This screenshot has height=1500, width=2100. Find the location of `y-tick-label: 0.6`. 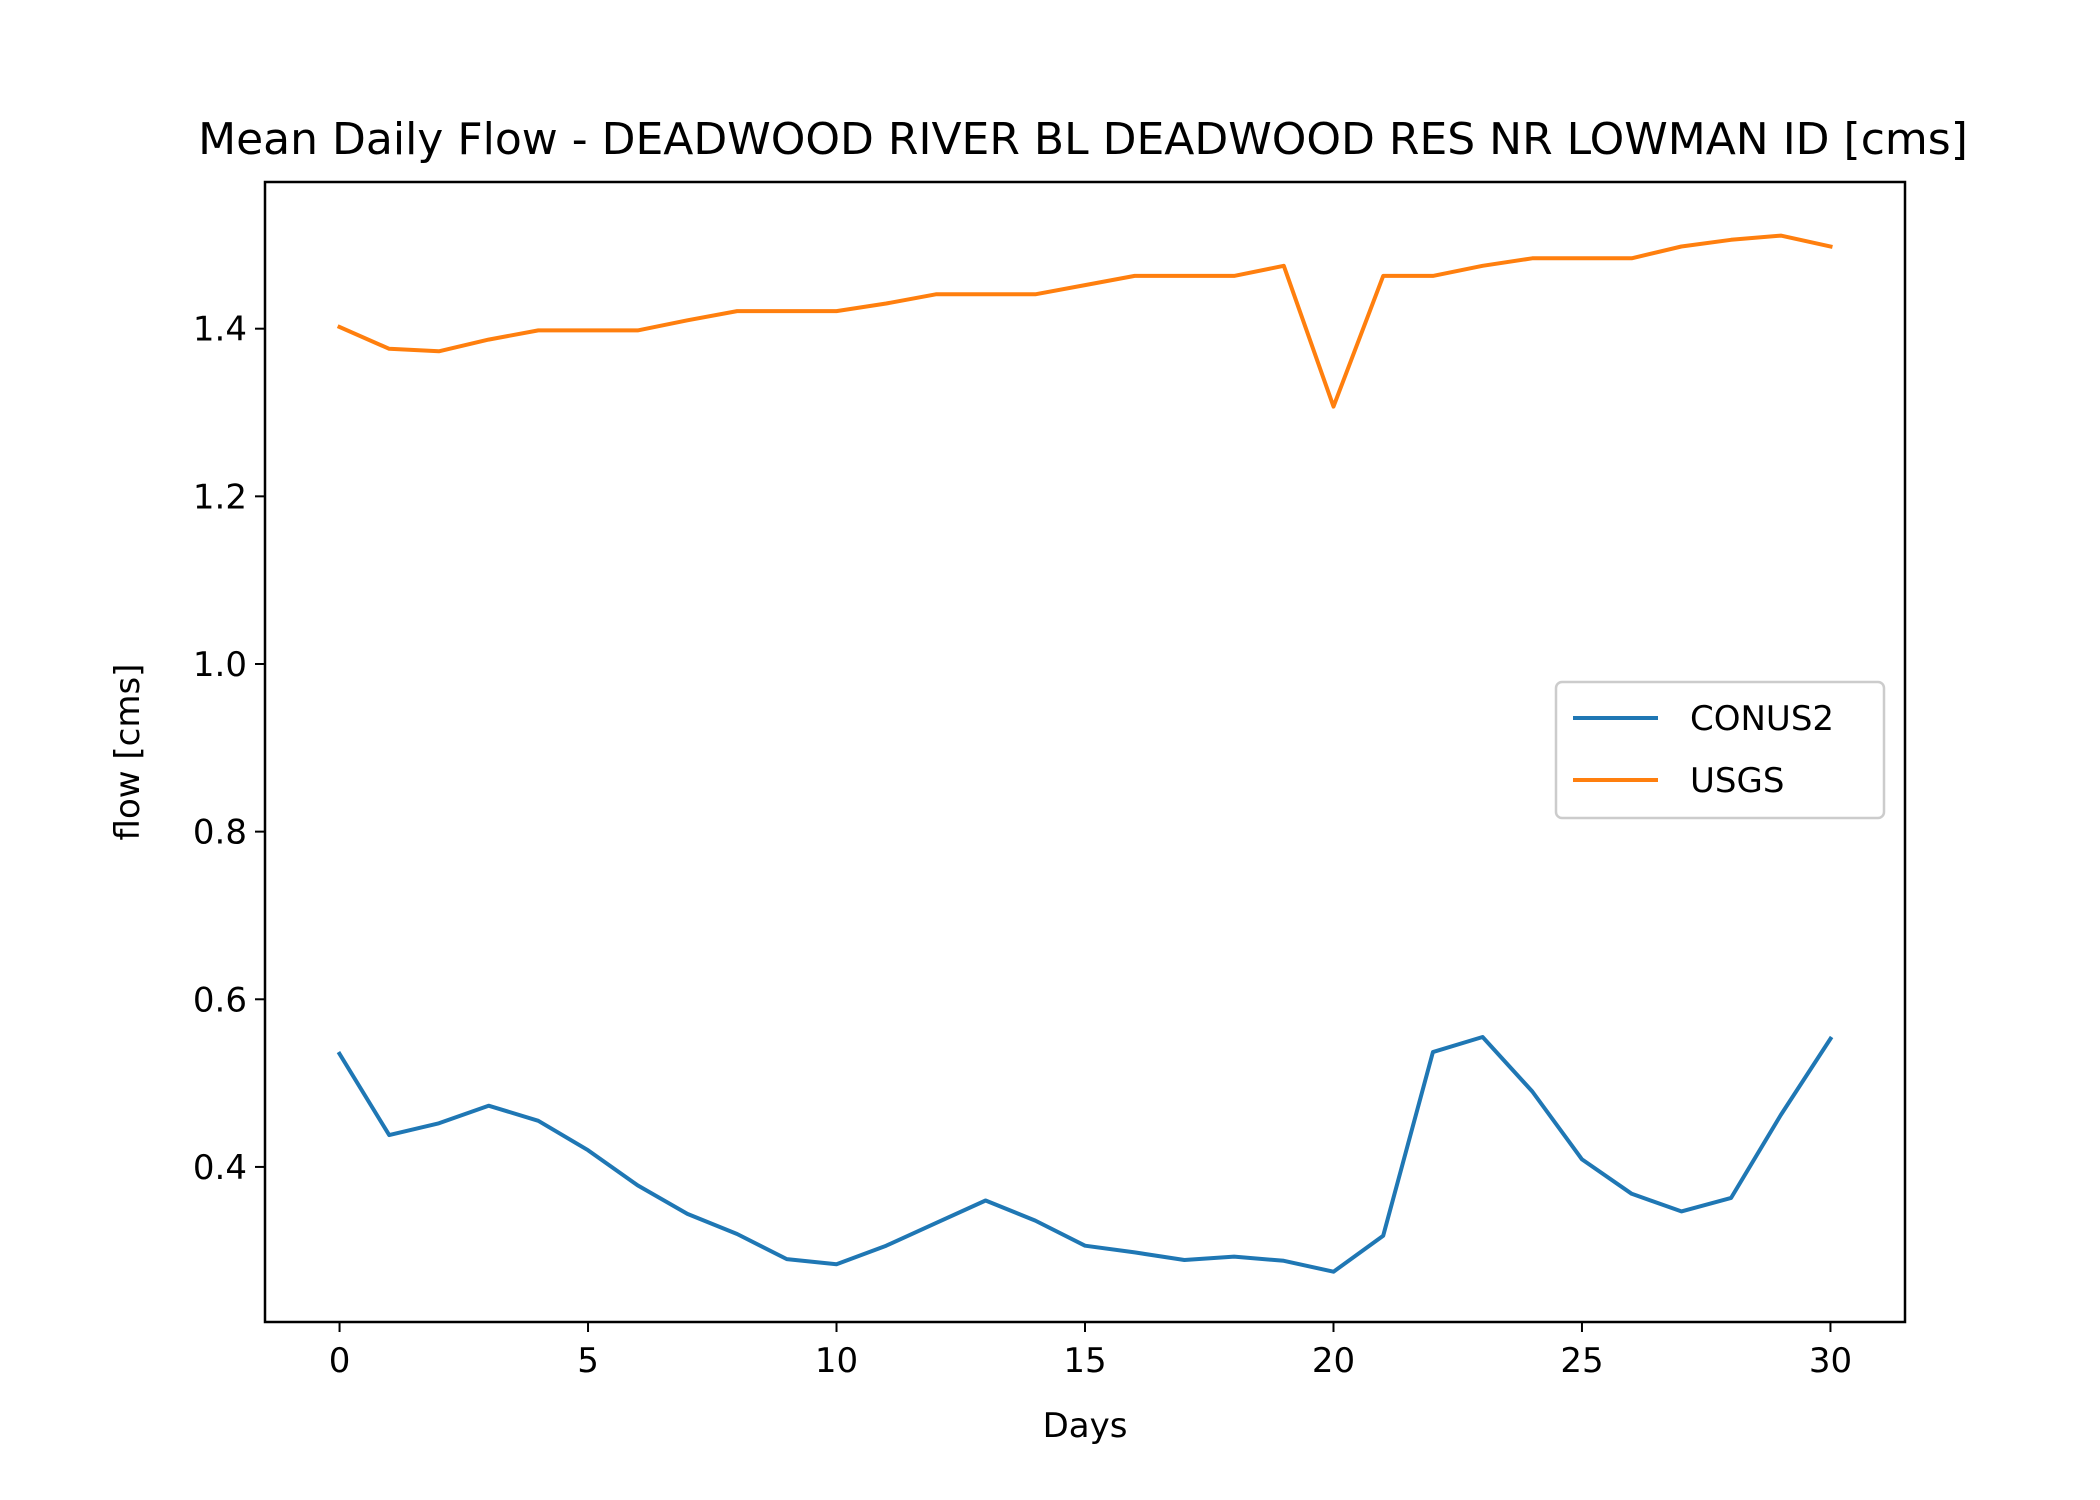

y-tick-label: 0.6 is located at coordinates (220, 1000).